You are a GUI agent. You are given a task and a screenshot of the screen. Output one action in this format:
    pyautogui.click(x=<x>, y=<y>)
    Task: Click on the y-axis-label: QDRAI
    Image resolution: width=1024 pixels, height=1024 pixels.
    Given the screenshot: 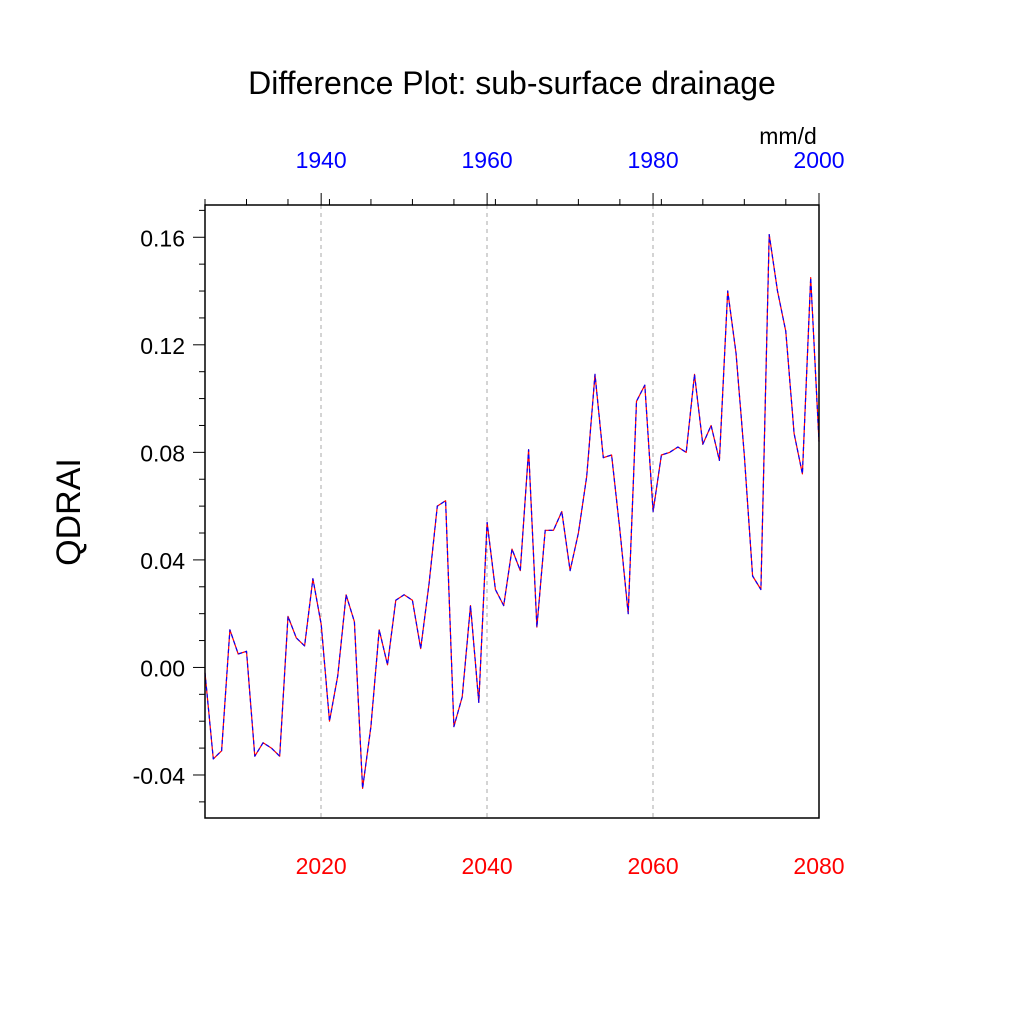 What is the action you would take?
    pyautogui.click(x=69, y=512)
    